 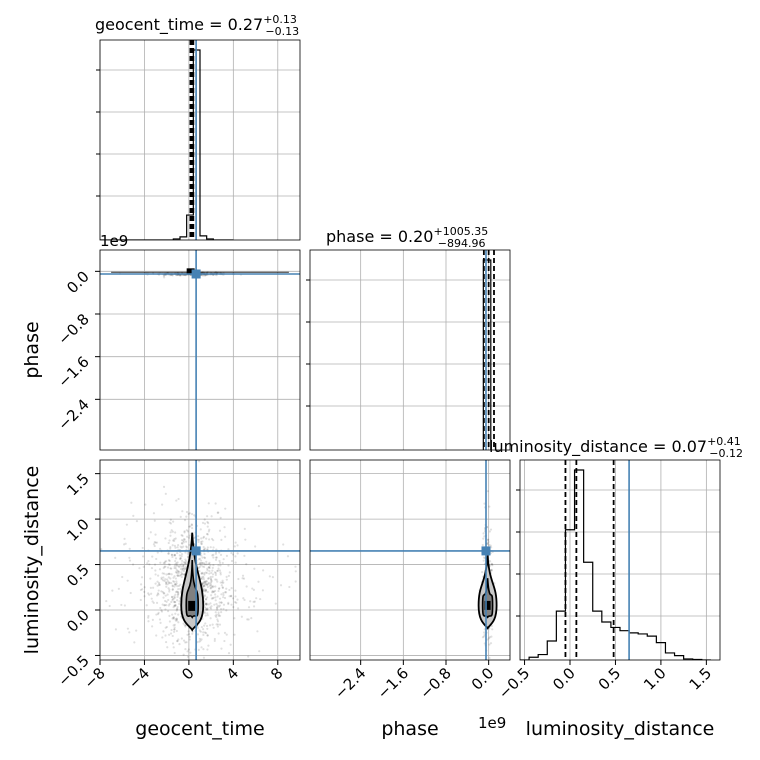 I want to click on xtick-label-luminosity_distance: −0.5, so click(x=514, y=683).